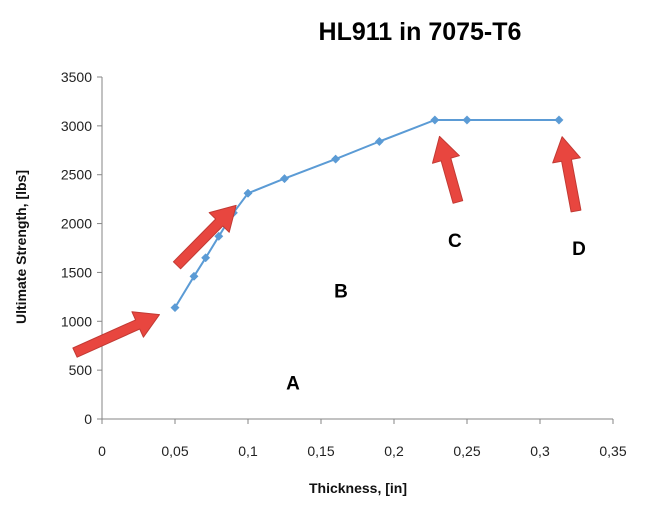  Describe the element at coordinates (448, 169) in the screenshot. I see `annotation-arrow-c` at that location.